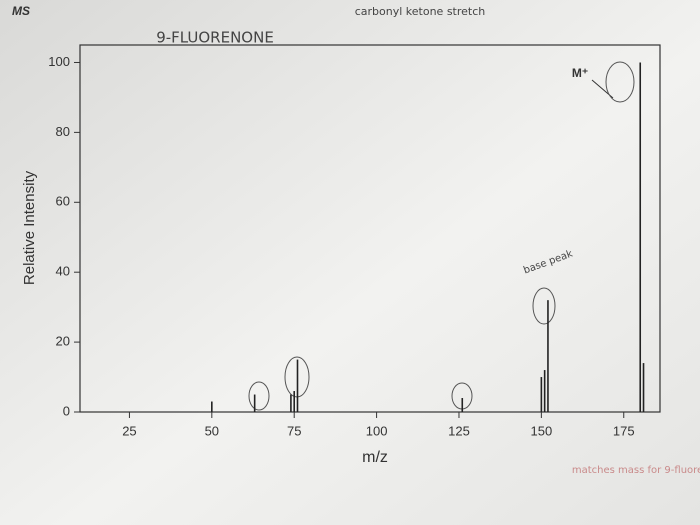 This screenshot has width=700, height=525. What do you see at coordinates (66, 410) in the screenshot?
I see `y-tick-label: 0` at bounding box center [66, 410].